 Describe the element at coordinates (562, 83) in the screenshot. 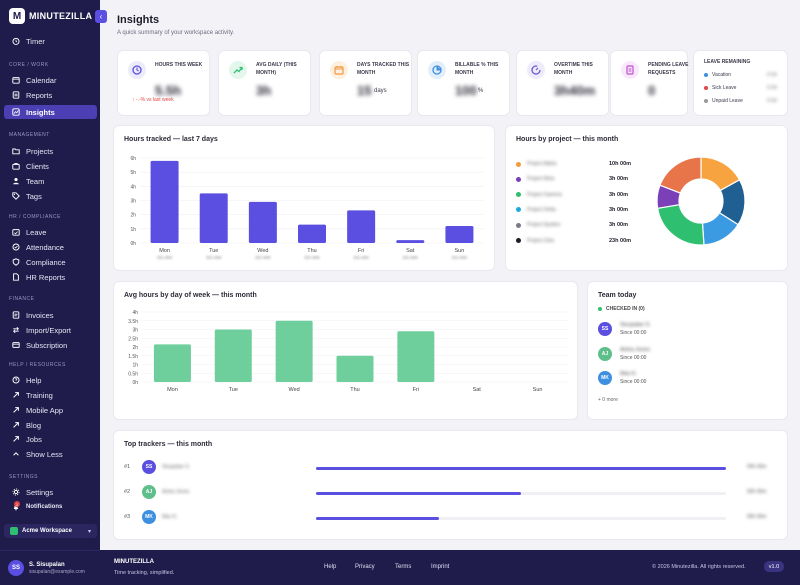

I see `kpi-card-overtime: Overtime this month 3h40m` at that location.